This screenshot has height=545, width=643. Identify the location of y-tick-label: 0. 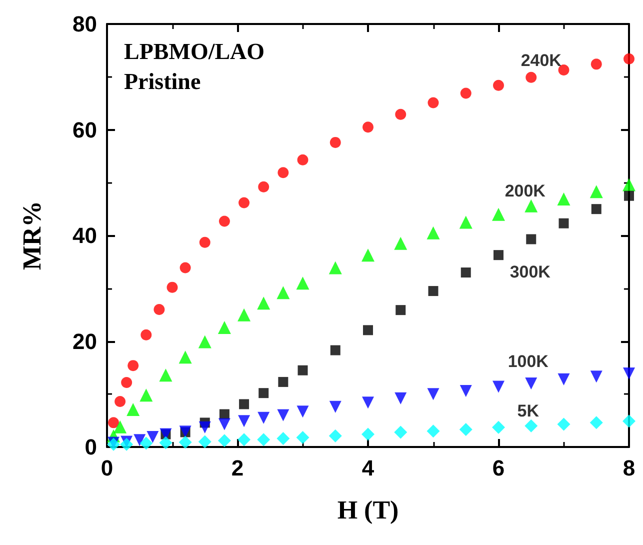
(90, 447).